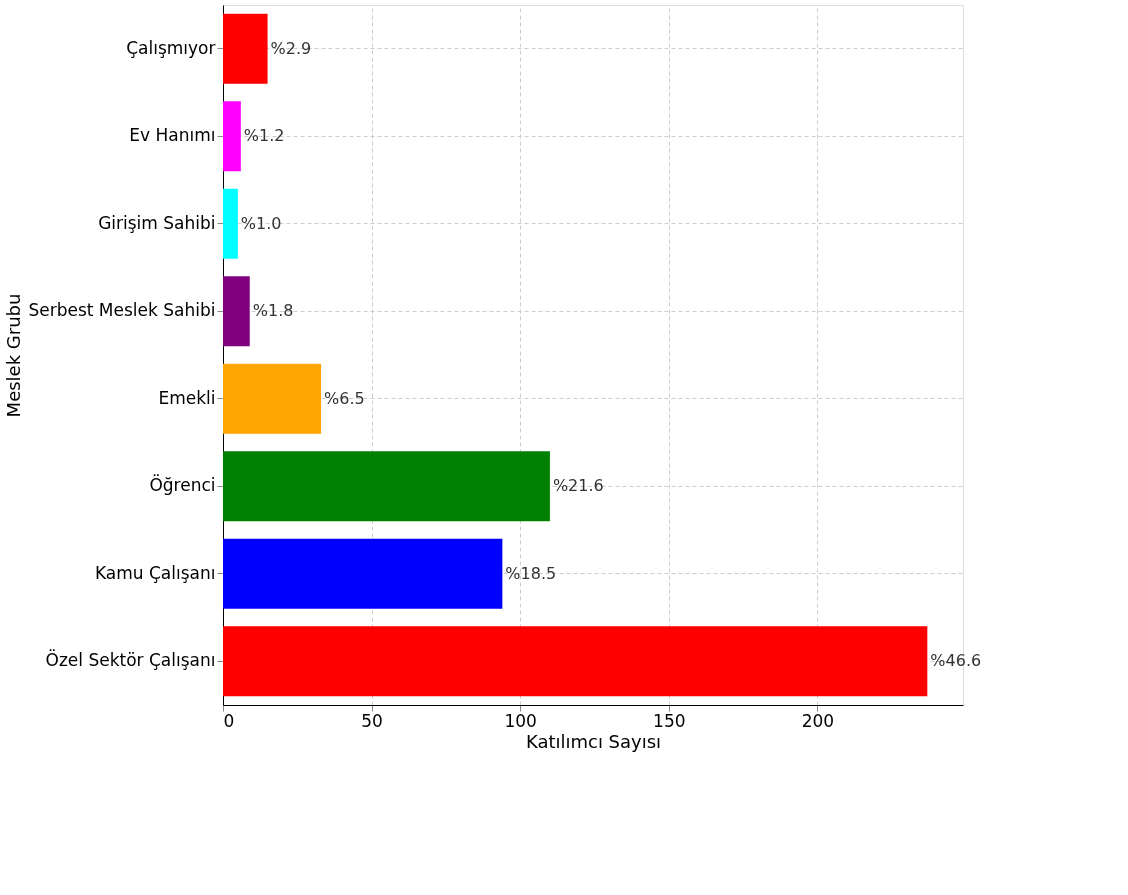 The image size is (1128, 895). Describe the element at coordinates (273, 311) in the screenshot. I see `annotation: %1.8` at that location.